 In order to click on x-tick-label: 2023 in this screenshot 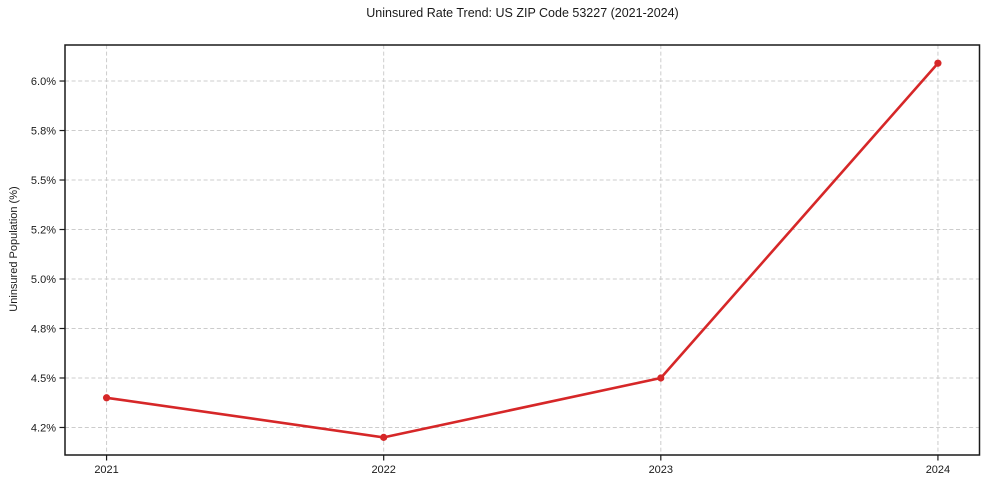, I will do `click(661, 470)`.